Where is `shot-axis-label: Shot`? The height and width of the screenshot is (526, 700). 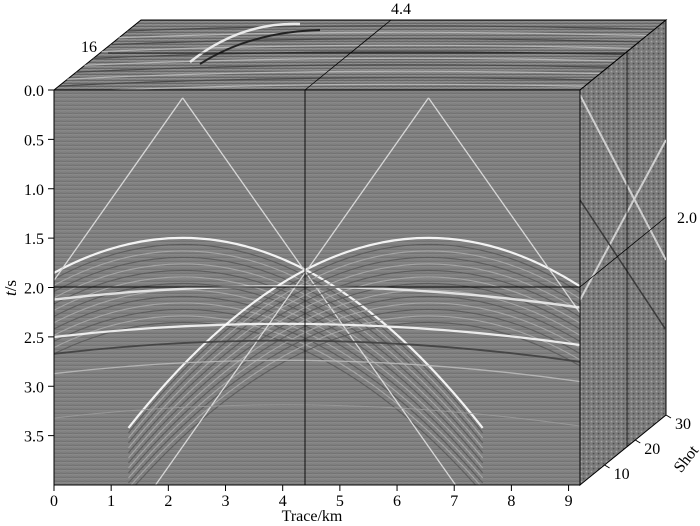
shot-axis-label: Shot is located at coordinates (685, 459).